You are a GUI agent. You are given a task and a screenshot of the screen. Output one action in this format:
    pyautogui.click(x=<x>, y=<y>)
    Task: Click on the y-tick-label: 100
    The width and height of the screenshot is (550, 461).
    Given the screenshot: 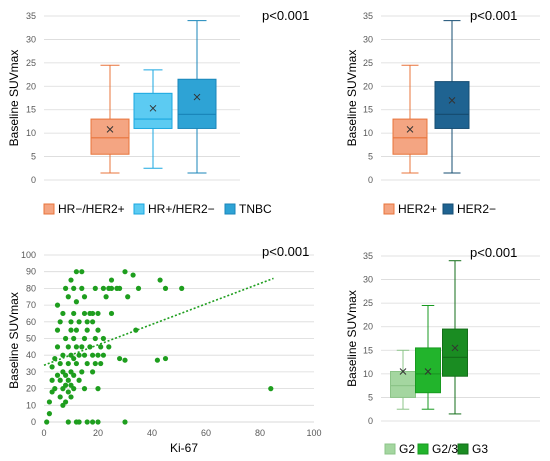 What is the action you would take?
    pyautogui.click(x=28, y=255)
    